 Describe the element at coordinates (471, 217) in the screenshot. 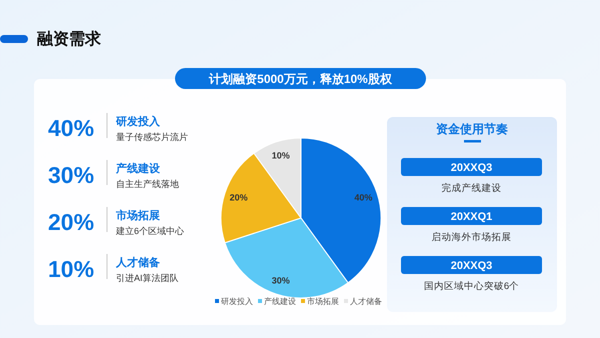

I see `text: 20XXQ1` at that location.